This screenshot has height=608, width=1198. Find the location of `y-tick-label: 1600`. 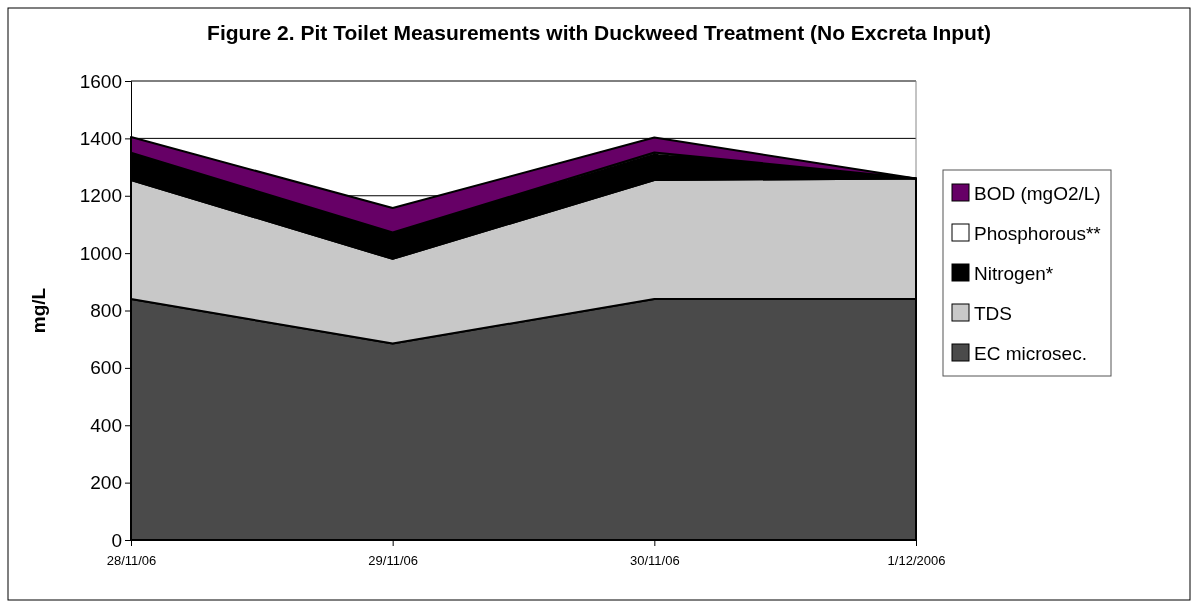

y-tick-label: 1600 is located at coordinates (100, 81).